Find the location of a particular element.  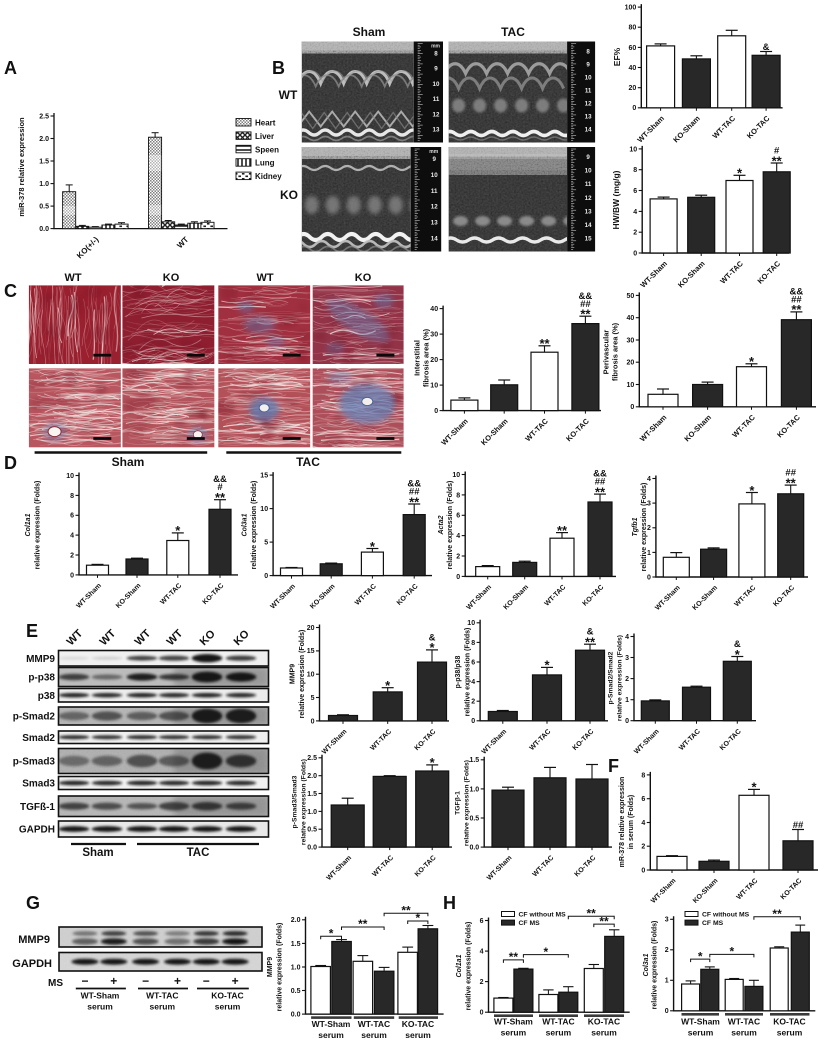

svg-text: in serum (Folds) is located at coordinates (631, 822).